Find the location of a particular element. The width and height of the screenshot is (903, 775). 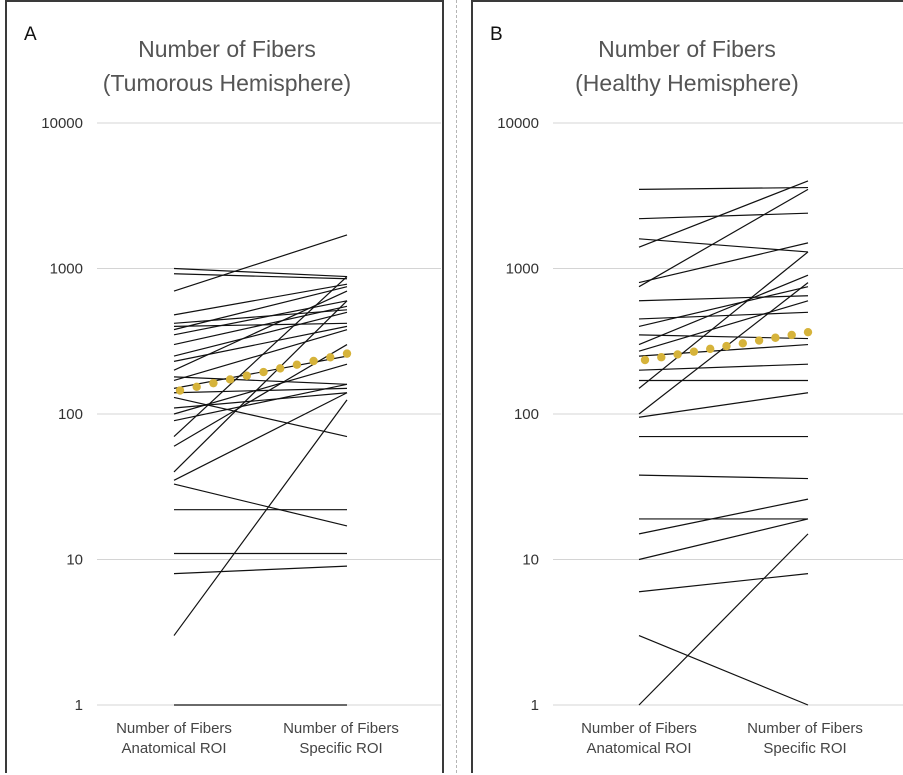

panel-label-a: A is located at coordinates (30, 34).